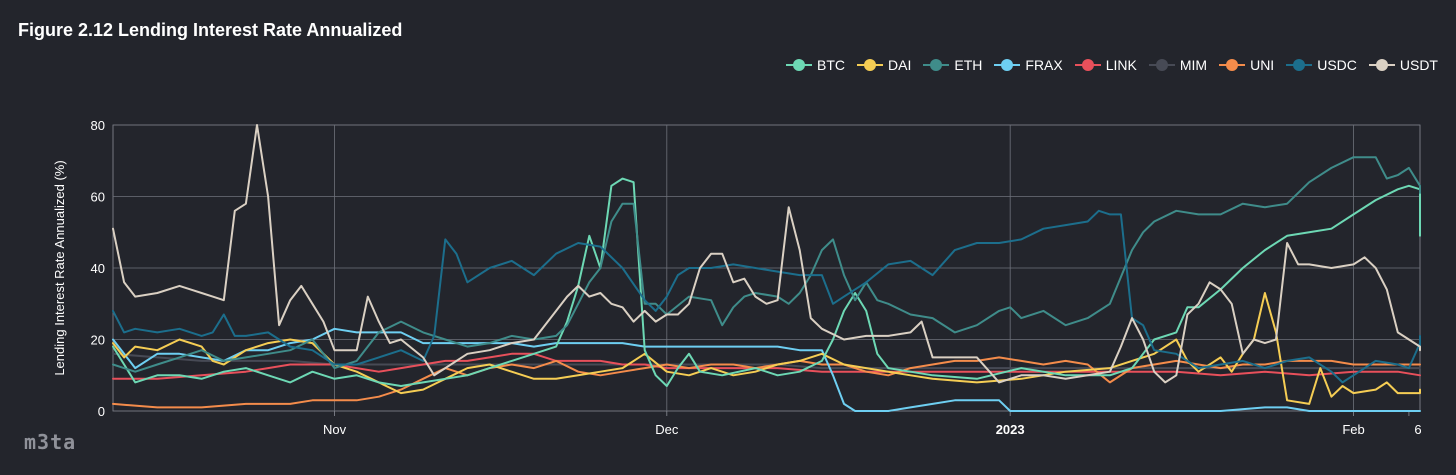 The width and height of the screenshot is (1456, 475). Describe the element at coordinates (1417, 429) in the screenshot. I see `x-tick-label: 6` at that location.